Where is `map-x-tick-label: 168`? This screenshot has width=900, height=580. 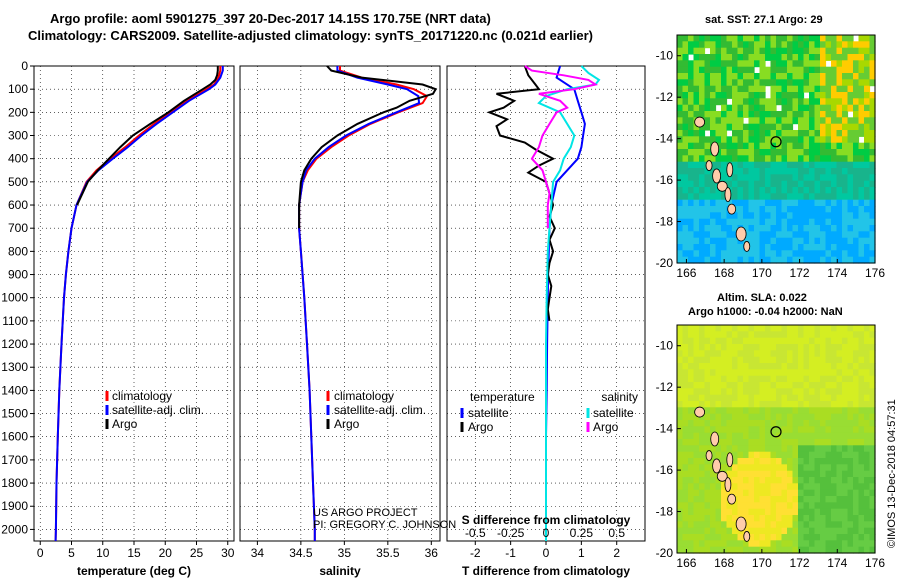 map-x-tick-label: 168 is located at coordinates (724, 273).